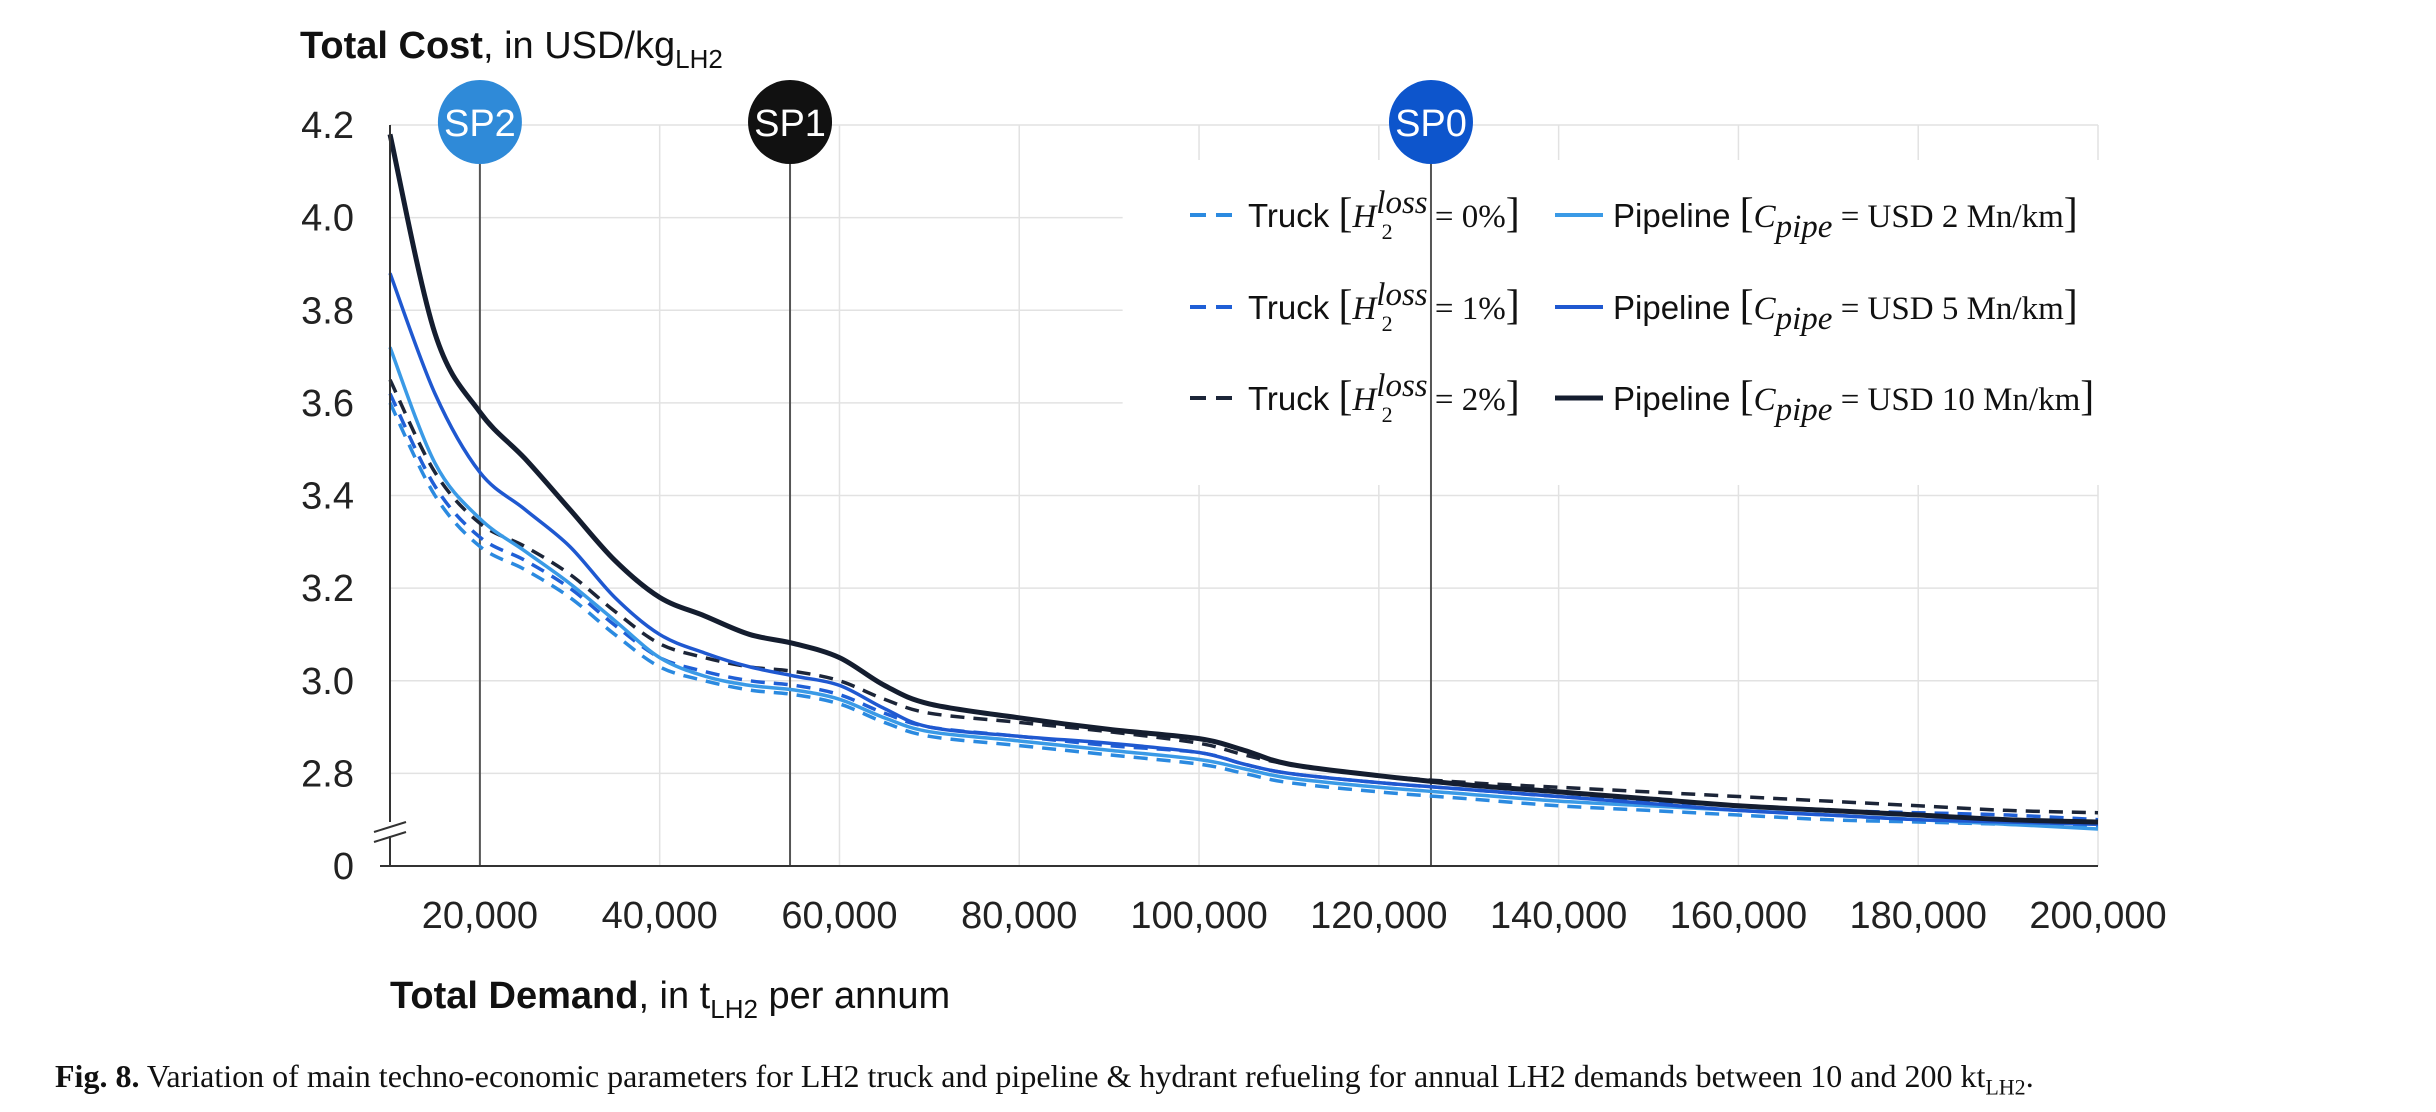 This screenshot has height=1112, width=2436. What do you see at coordinates (327, 311) in the screenshot?
I see `y-tick-label: 3.8` at bounding box center [327, 311].